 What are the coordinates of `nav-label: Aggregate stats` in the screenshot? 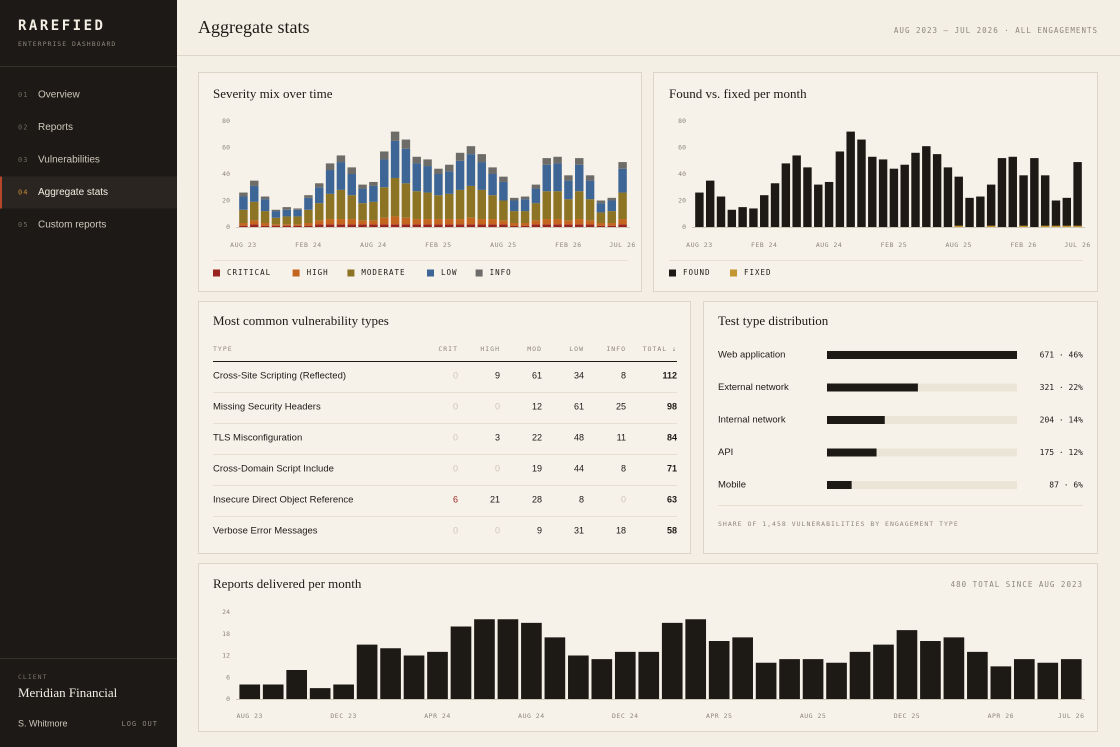 It's located at (73, 192).